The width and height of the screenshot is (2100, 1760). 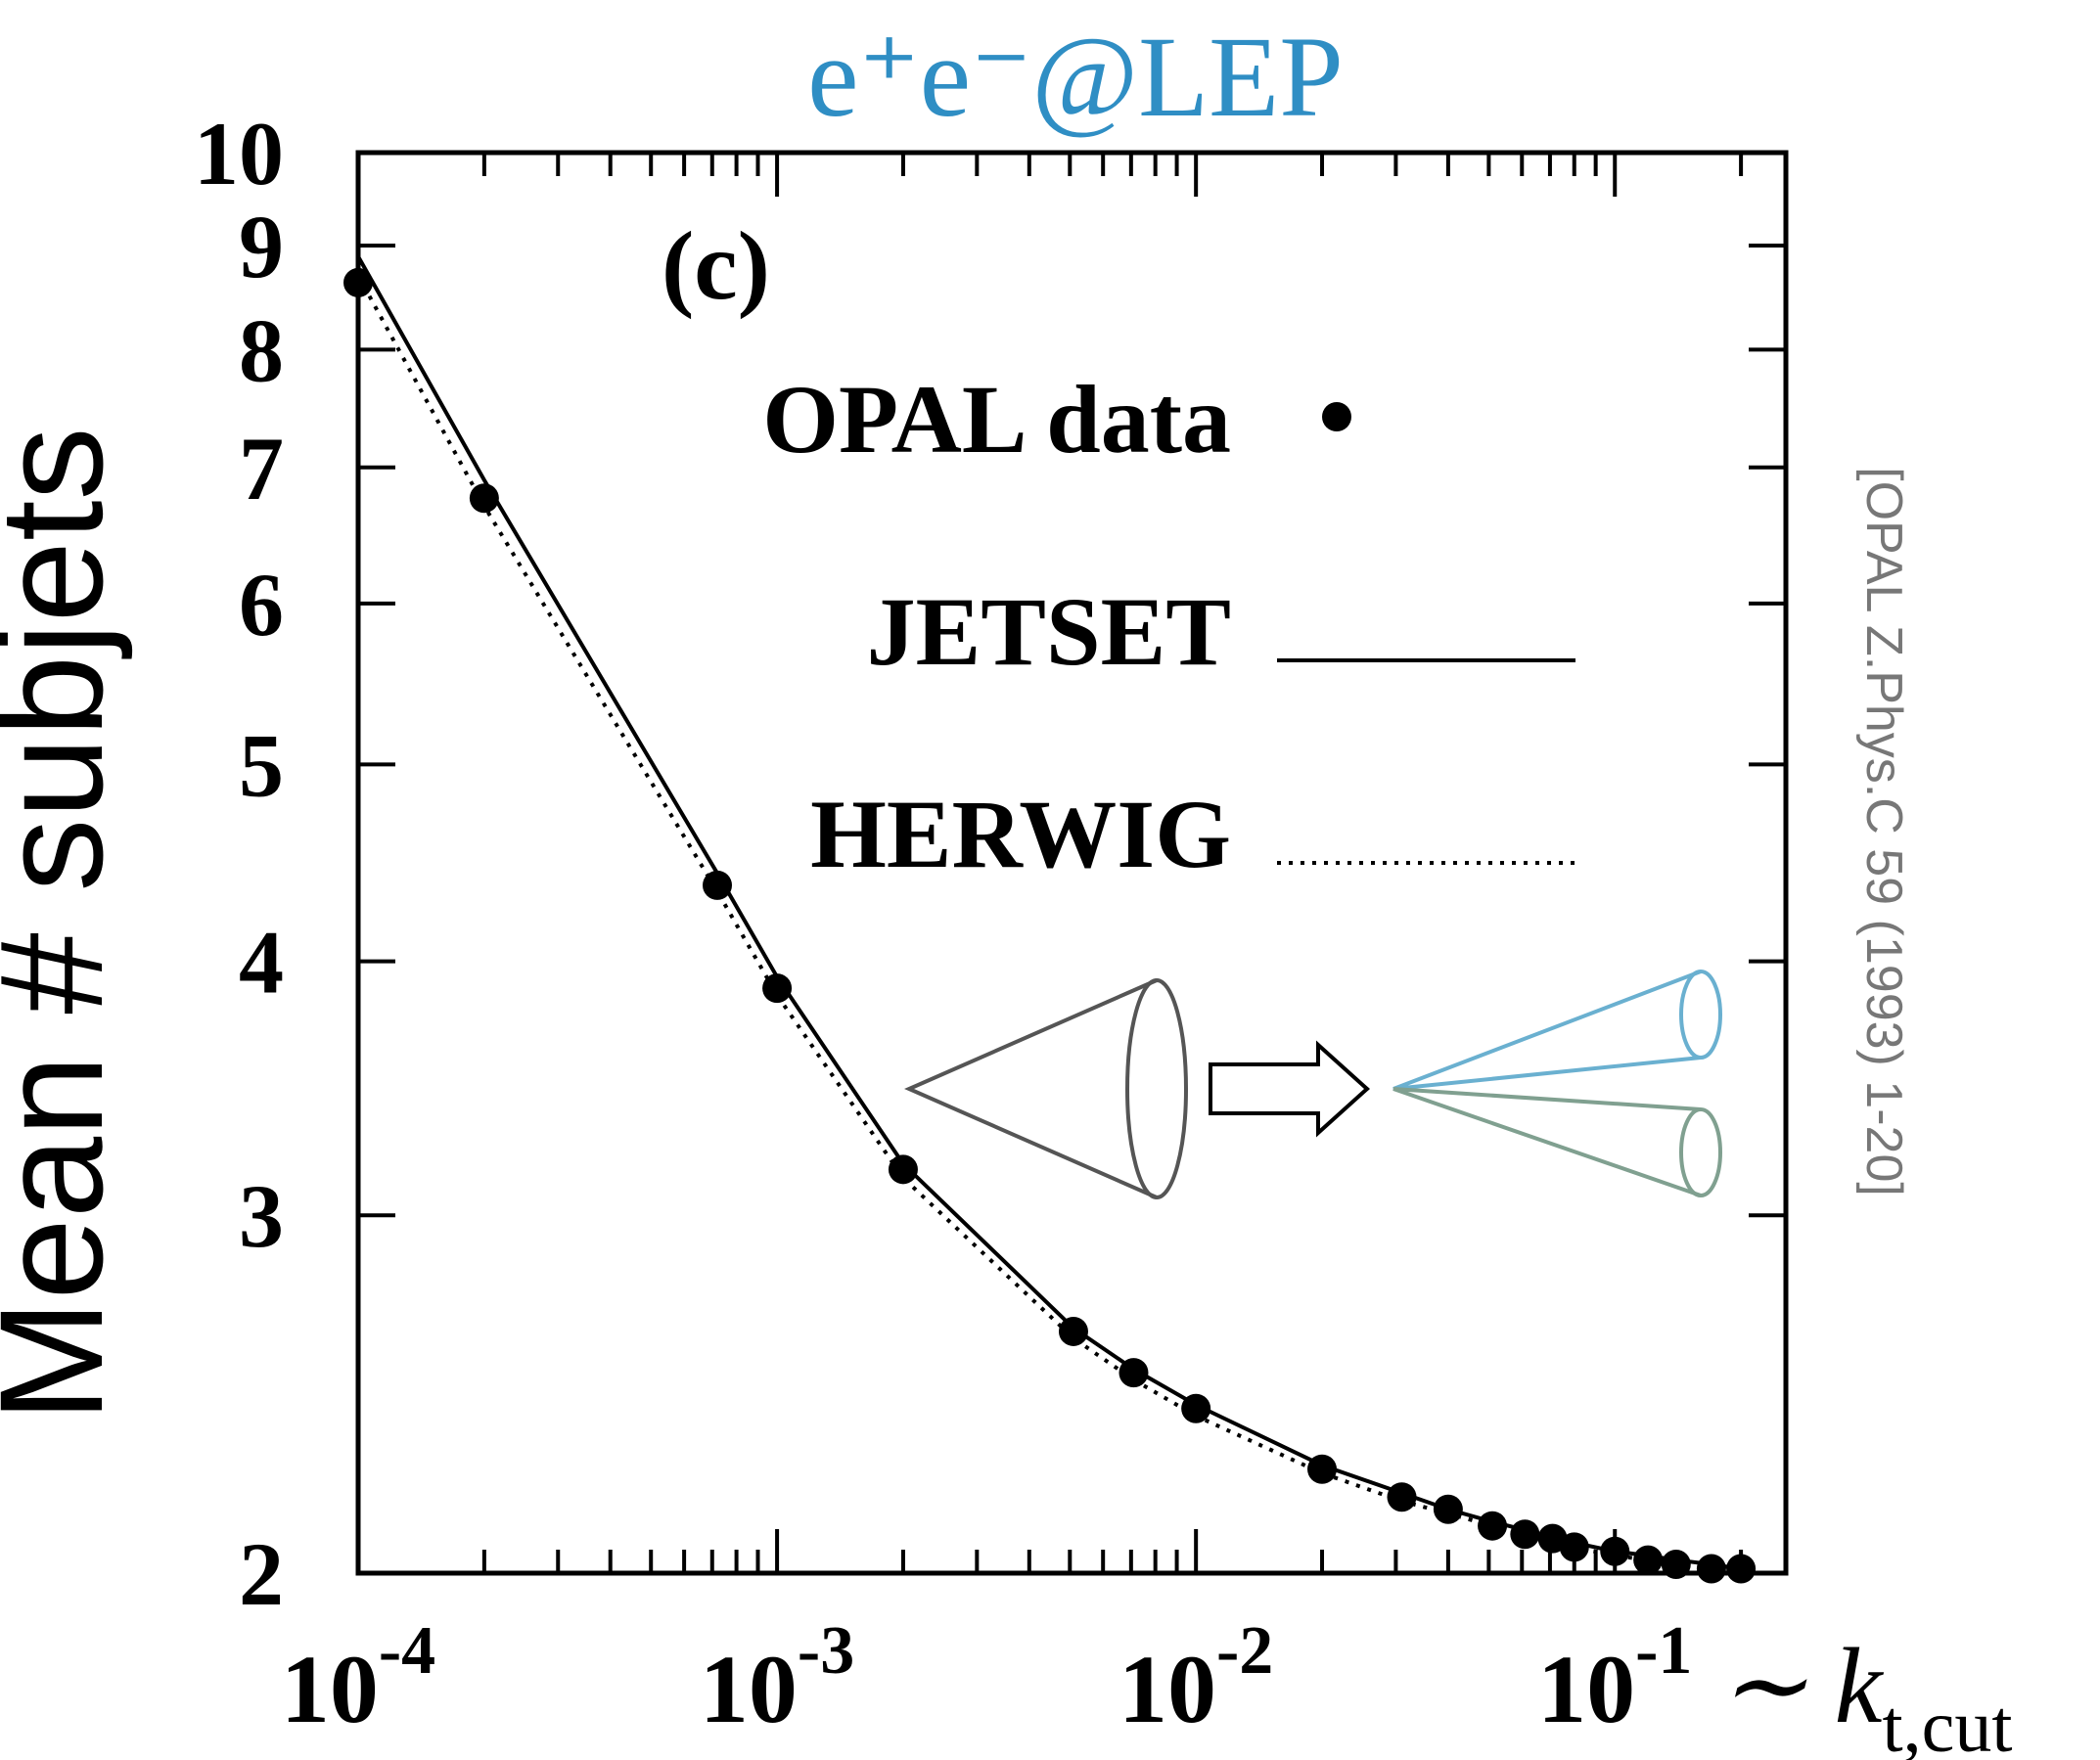 I want to click on chart-title: e⁺e⁻@LEP, so click(x=1075, y=77).